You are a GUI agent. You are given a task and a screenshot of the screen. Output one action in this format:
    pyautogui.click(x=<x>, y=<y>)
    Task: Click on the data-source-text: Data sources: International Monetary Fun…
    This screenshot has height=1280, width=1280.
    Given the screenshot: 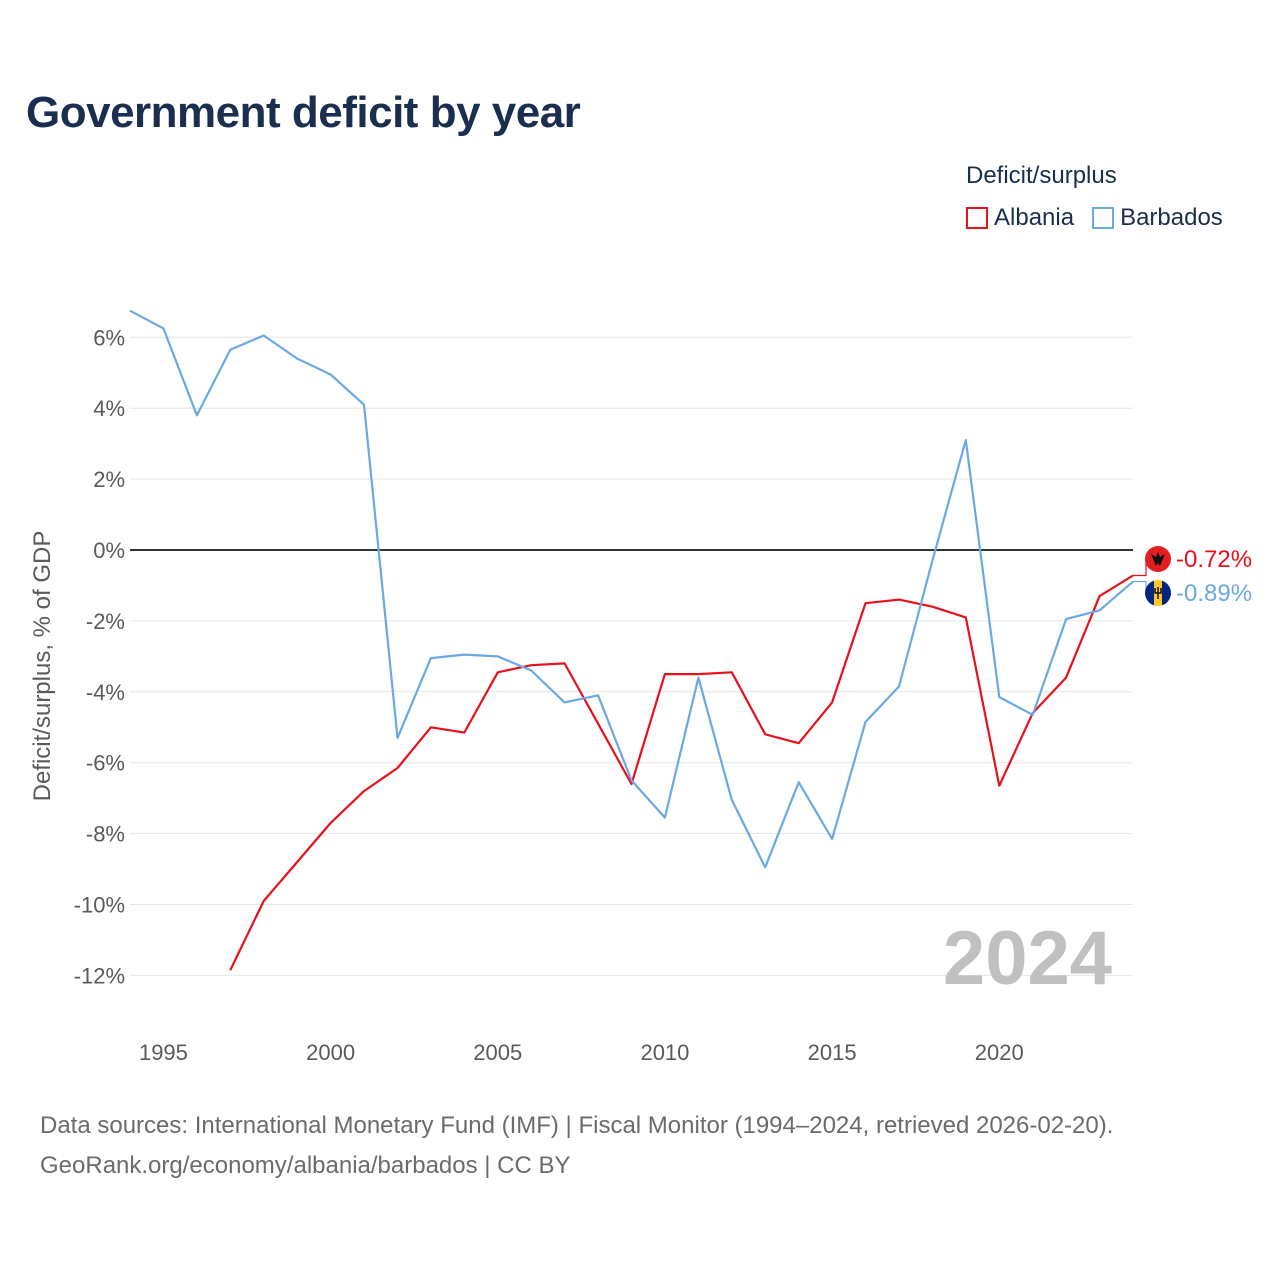 What is the action you would take?
    pyautogui.click(x=577, y=1125)
    